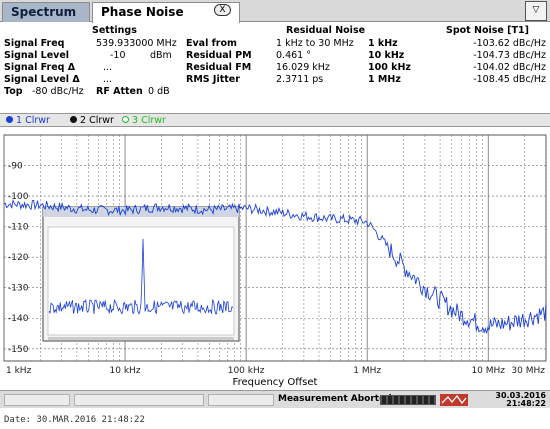  Describe the element at coordinates (384, 79) in the screenshot. I see `spot-offset-4: 1 MHz` at that location.